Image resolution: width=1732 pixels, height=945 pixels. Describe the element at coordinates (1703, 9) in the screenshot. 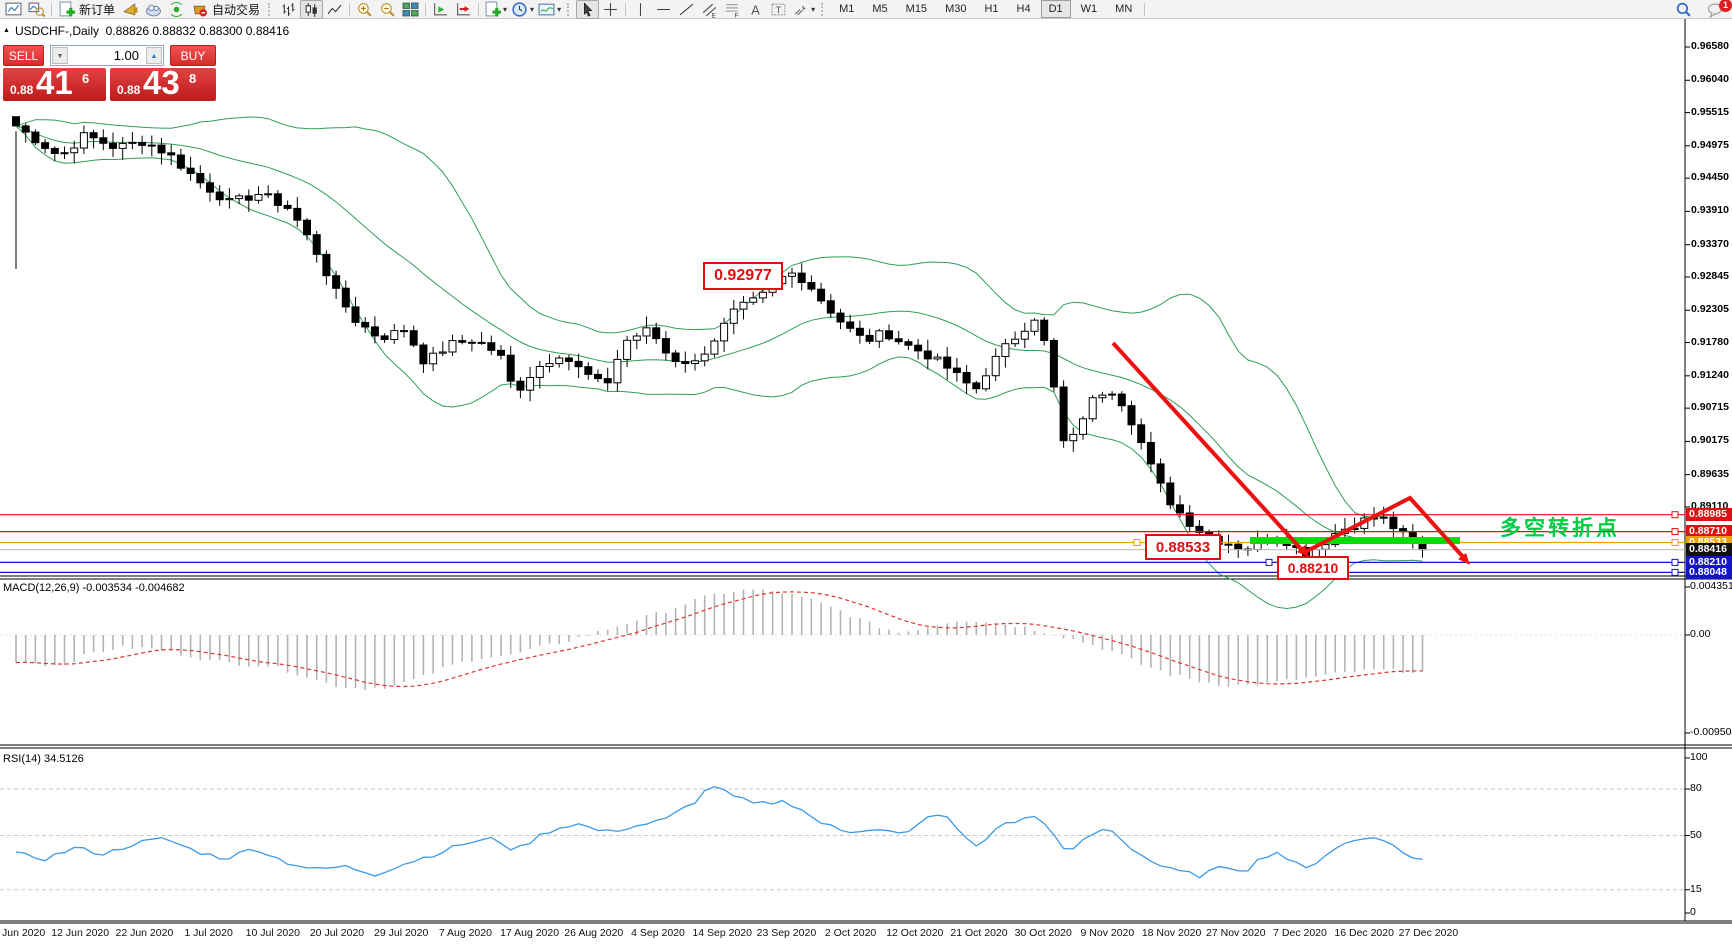

I see `toolbar-right-icons: 1` at that location.